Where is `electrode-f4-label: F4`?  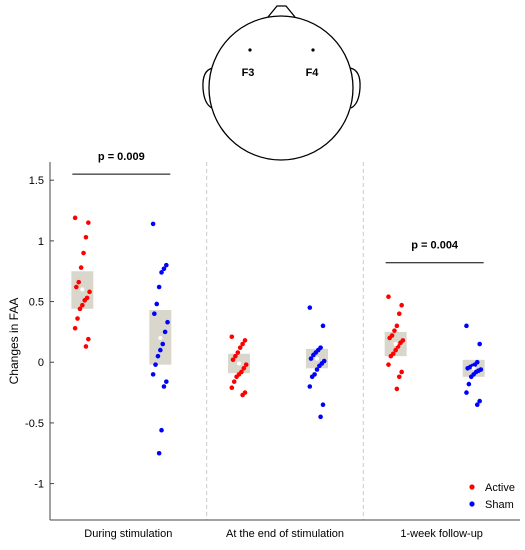 electrode-f4-label: F4 is located at coordinates (313, 73).